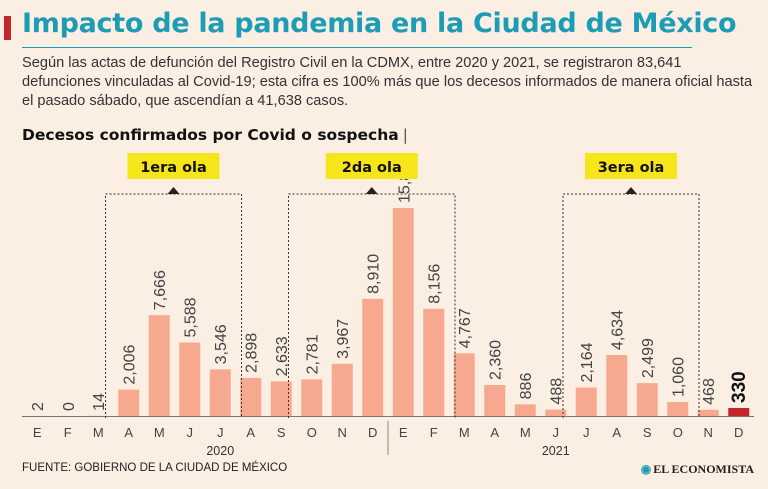 The width and height of the screenshot is (768, 489). What do you see at coordinates (7, 28) in the screenshot?
I see `title-accent-bar` at bounding box center [7, 28].